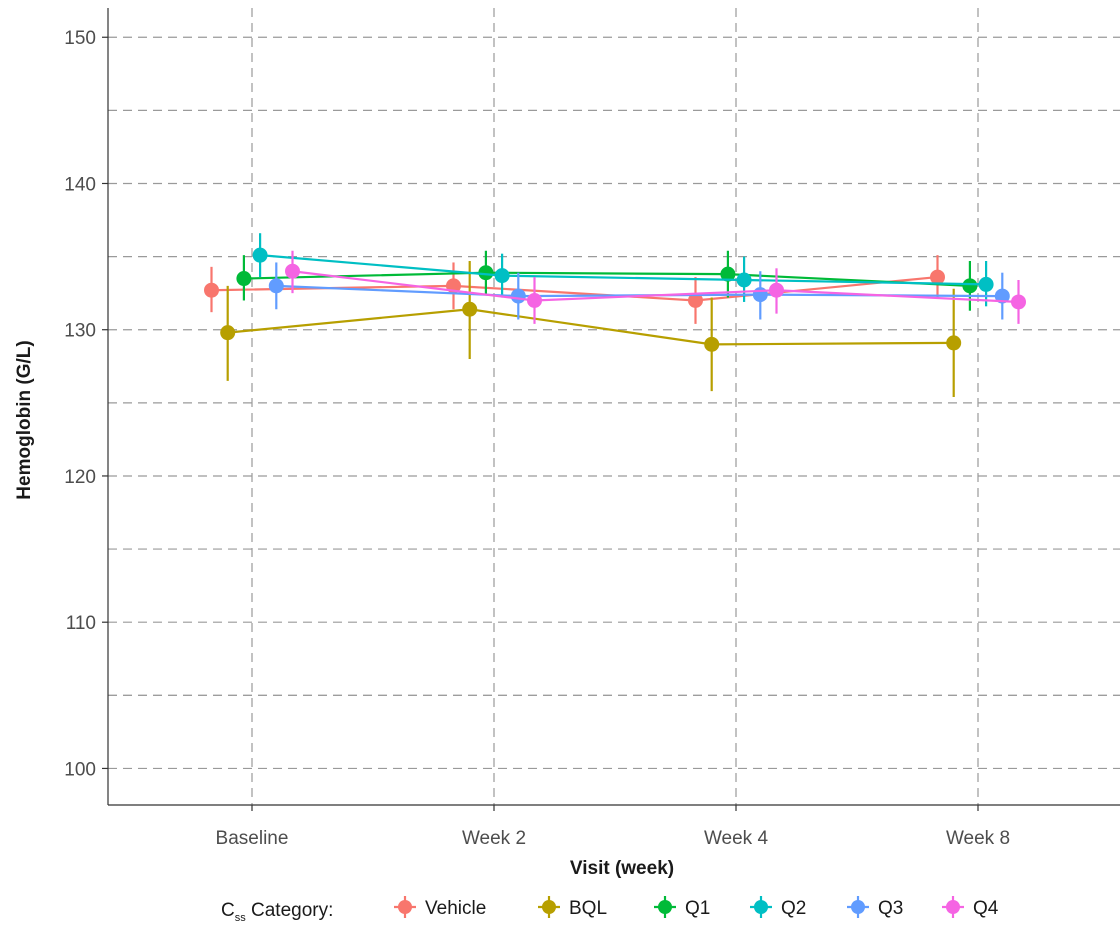  Describe the element at coordinates (228, 910) in the screenshot. I see `legend-title-main: C` at that location.